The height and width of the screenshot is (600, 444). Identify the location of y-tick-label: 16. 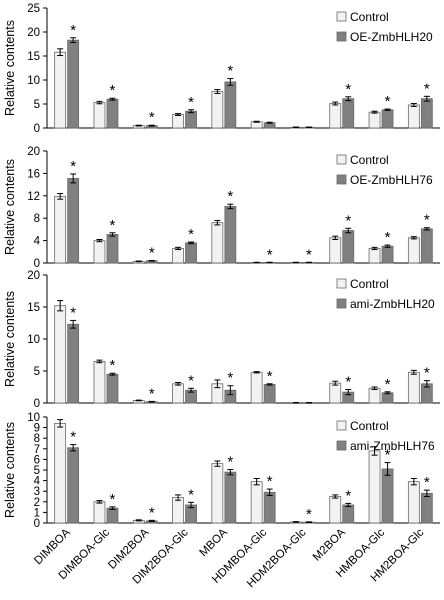
(33, 174).